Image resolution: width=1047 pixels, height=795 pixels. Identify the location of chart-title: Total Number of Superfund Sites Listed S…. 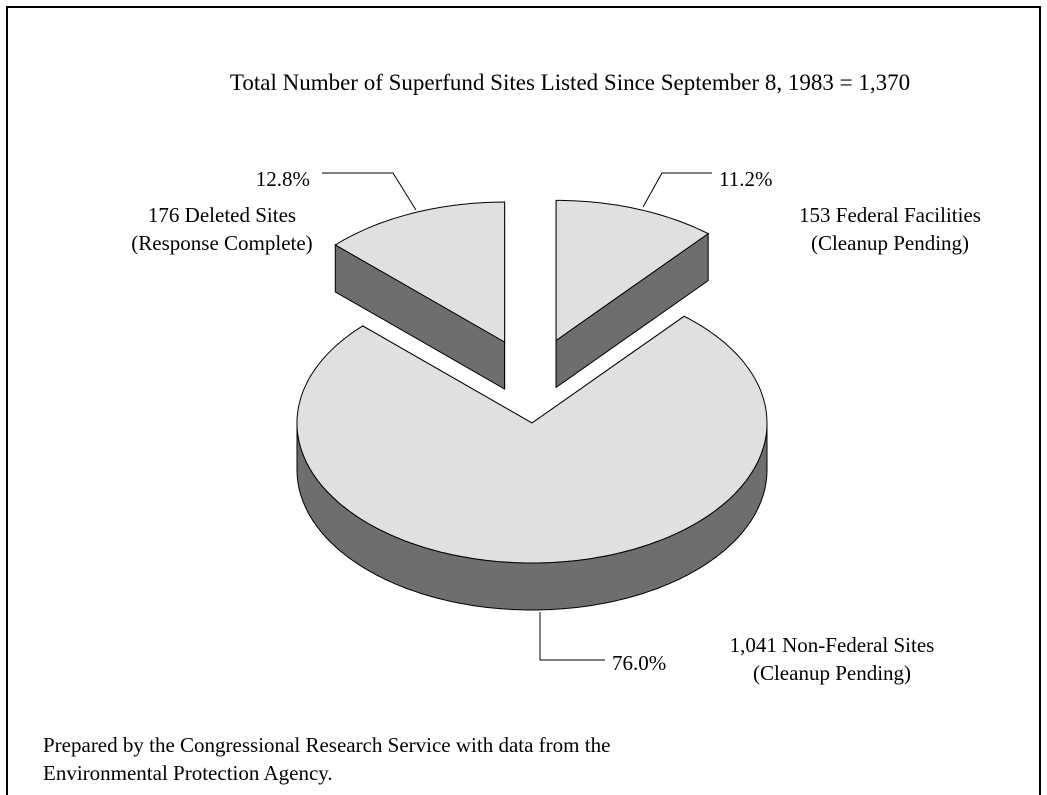
(570, 82).